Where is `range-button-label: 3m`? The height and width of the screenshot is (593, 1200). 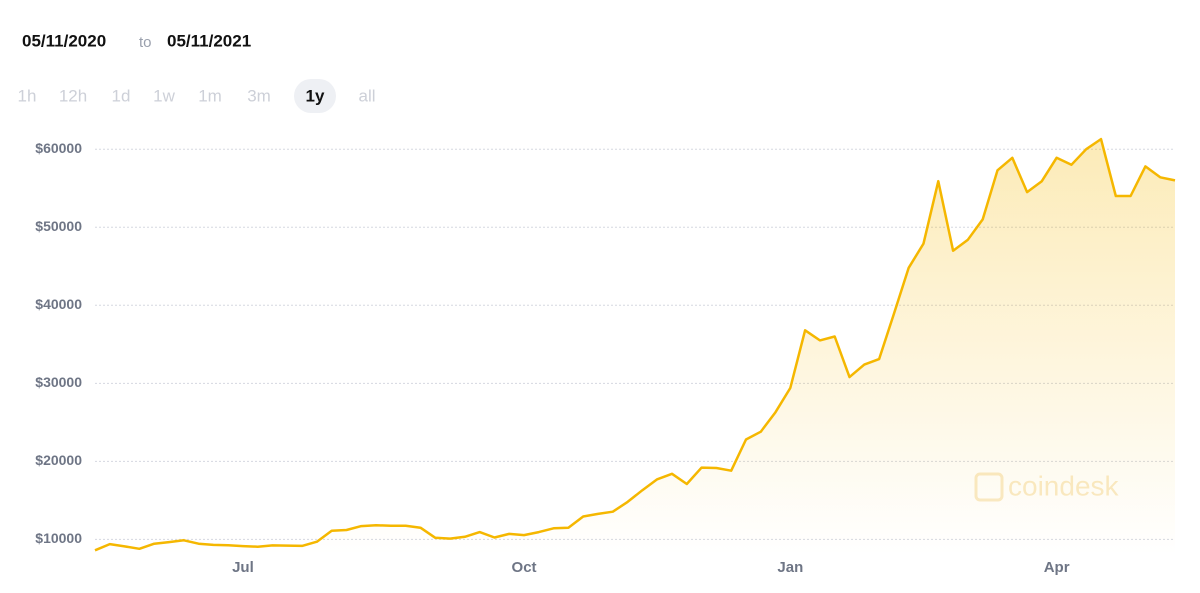
range-button-label: 3m is located at coordinates (259, 95).